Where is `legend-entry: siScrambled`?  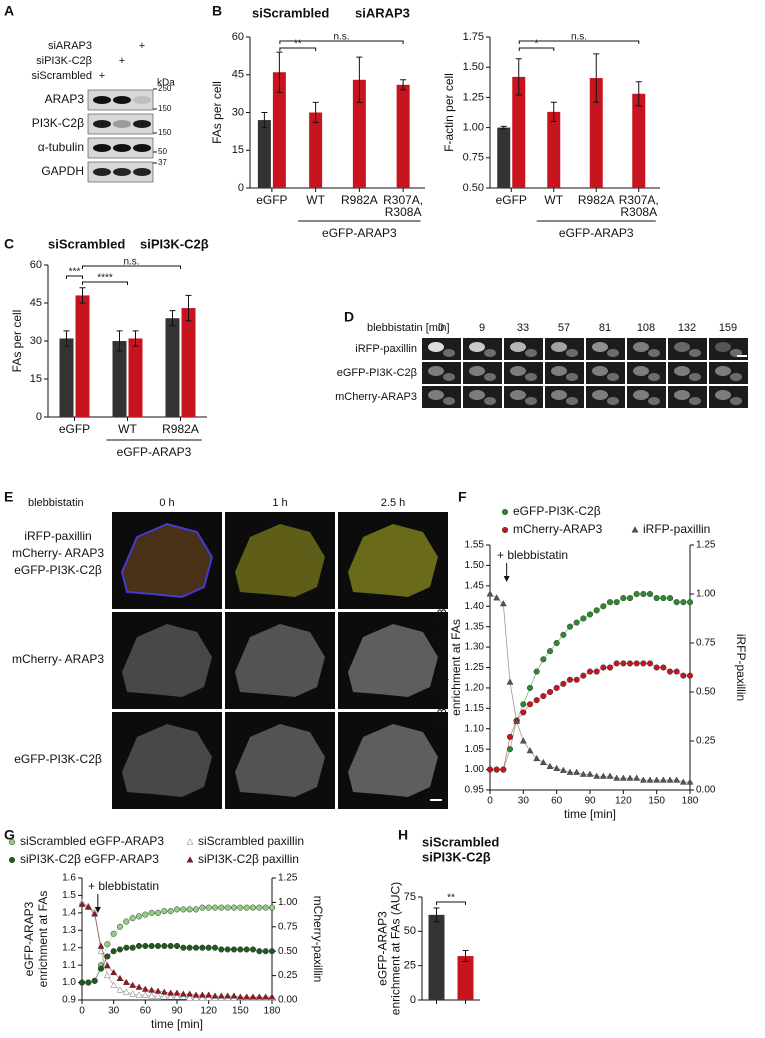 legend-entry: siScrambled is located at coordinates (86, 243).